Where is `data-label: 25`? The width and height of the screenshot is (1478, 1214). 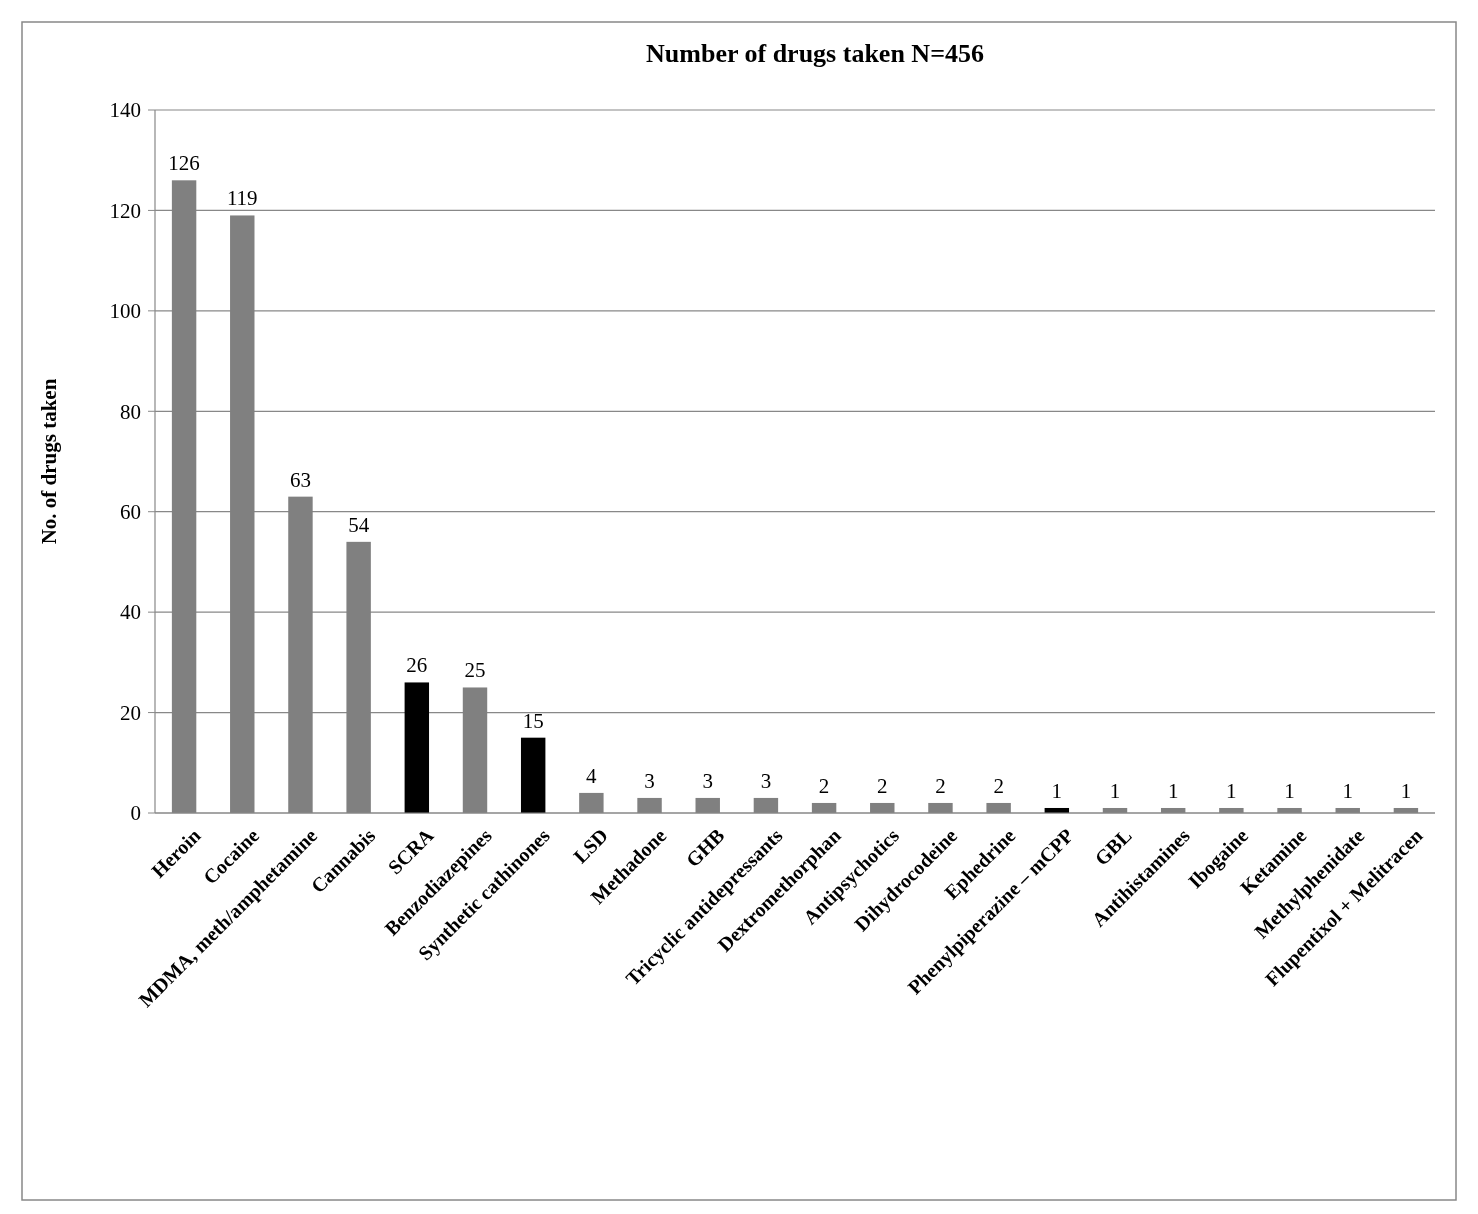 data-label: 25 is located at coordinates (475, 670).